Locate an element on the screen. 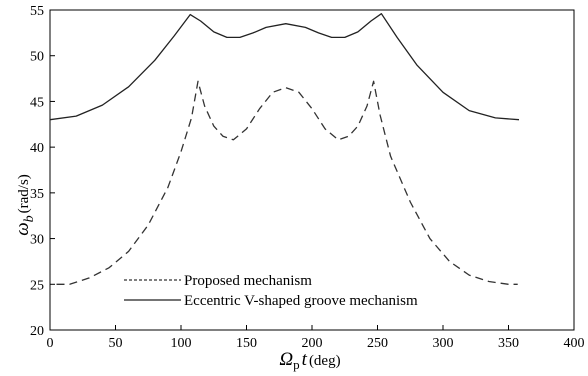 The width and height of the screenshot is (588, 376). y-axis-subscript: b is located at coordinates (29, 218).